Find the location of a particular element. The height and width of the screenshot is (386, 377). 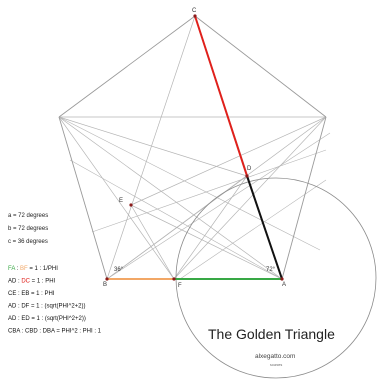

ratio-formula: CBA : CBD : DBA = PHI^2 : PHI : 1 is located at coordinates (55, 332).